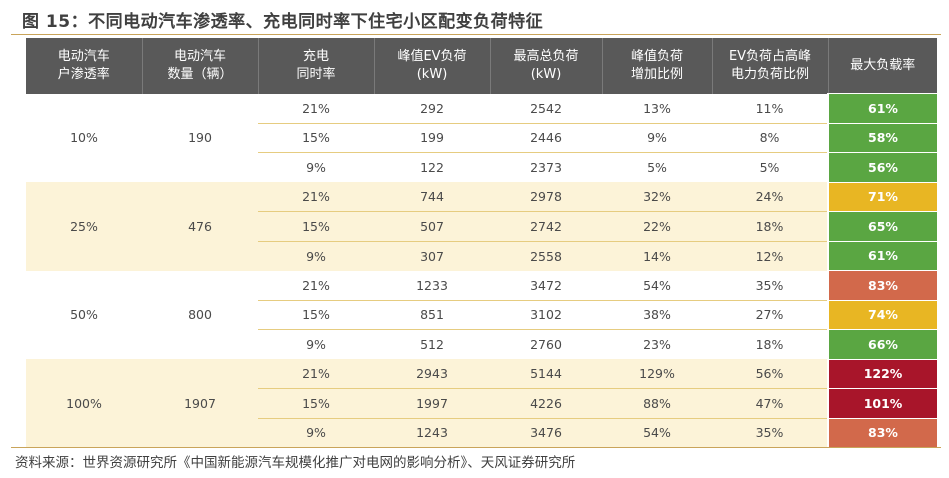 Image resolution: width=949 pixels, height=478 pixels. I want to click on increase-cell: 14%, so click(657, 255).